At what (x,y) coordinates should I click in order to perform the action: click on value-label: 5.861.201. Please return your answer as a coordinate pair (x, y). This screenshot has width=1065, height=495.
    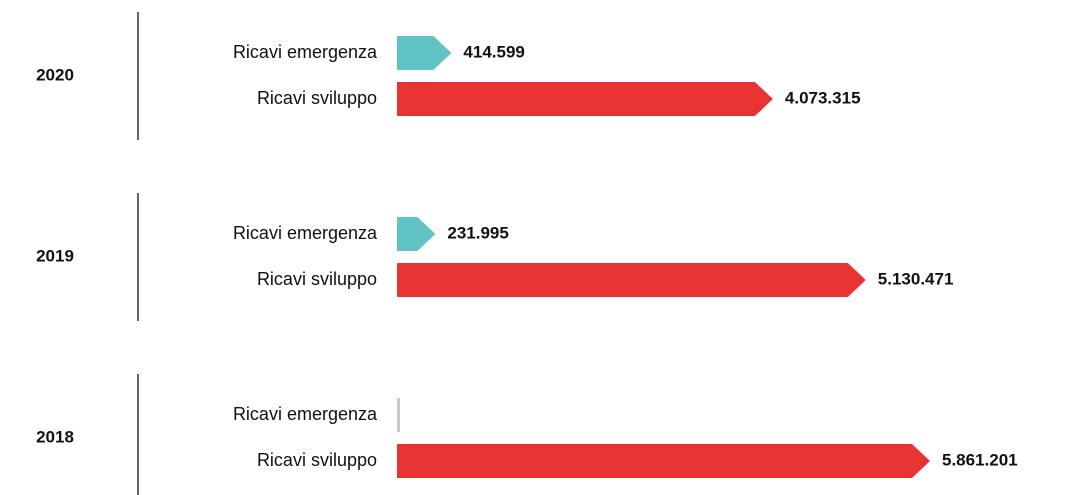
    Looking at the image, I should click on (980, 459).